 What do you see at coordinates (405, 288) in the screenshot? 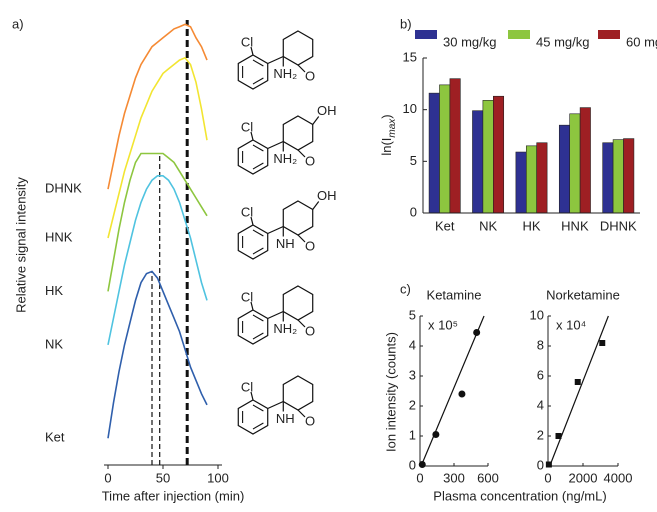
I see `panel-label: c)` at bounding box center [405, 288].